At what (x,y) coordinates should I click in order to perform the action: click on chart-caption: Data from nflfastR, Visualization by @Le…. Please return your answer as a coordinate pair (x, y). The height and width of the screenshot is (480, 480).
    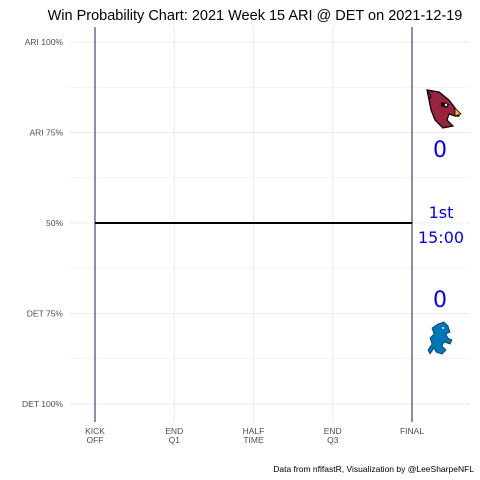
    Looking at the image, I should click on (373, 469).